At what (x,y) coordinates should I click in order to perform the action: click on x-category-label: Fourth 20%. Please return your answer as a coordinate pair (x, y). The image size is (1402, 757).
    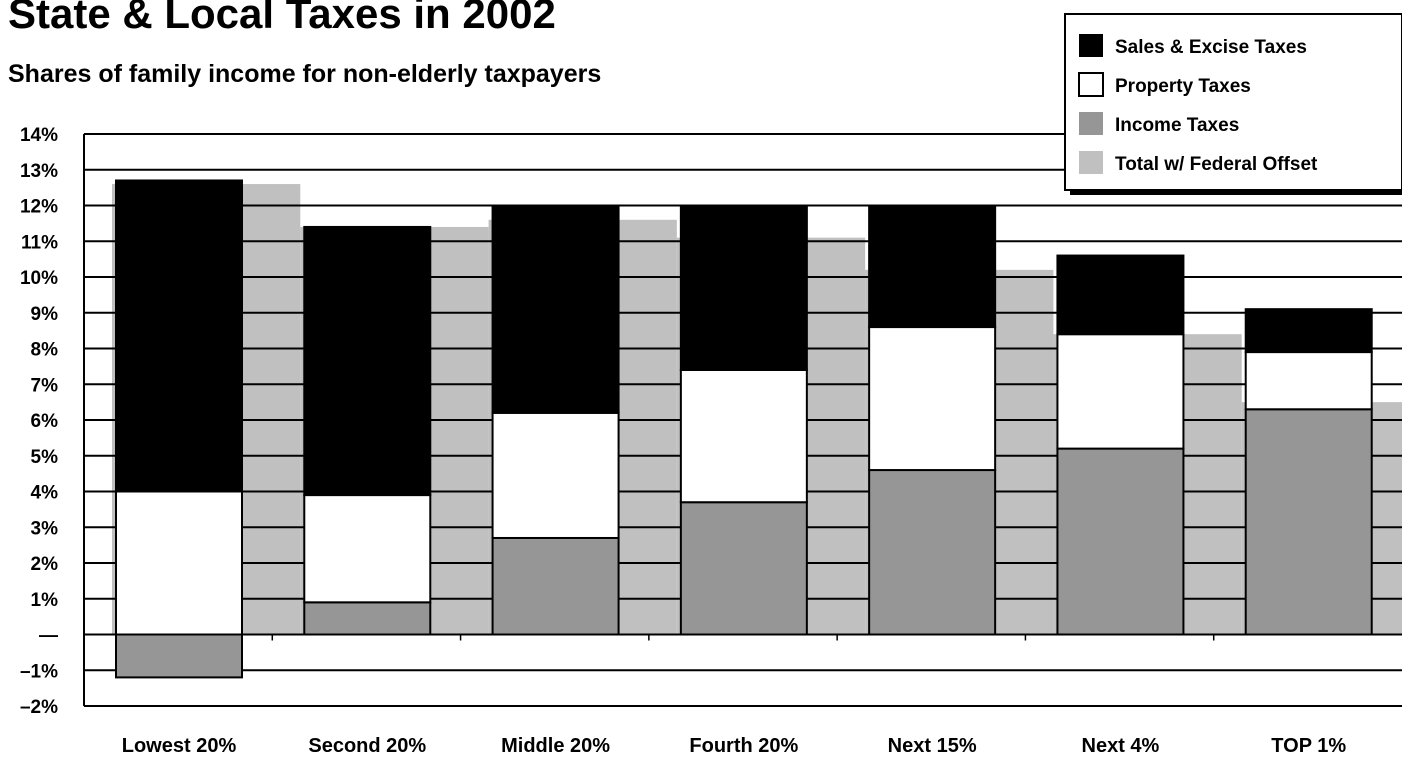
    Looking at the image, I should click on (743, 746).